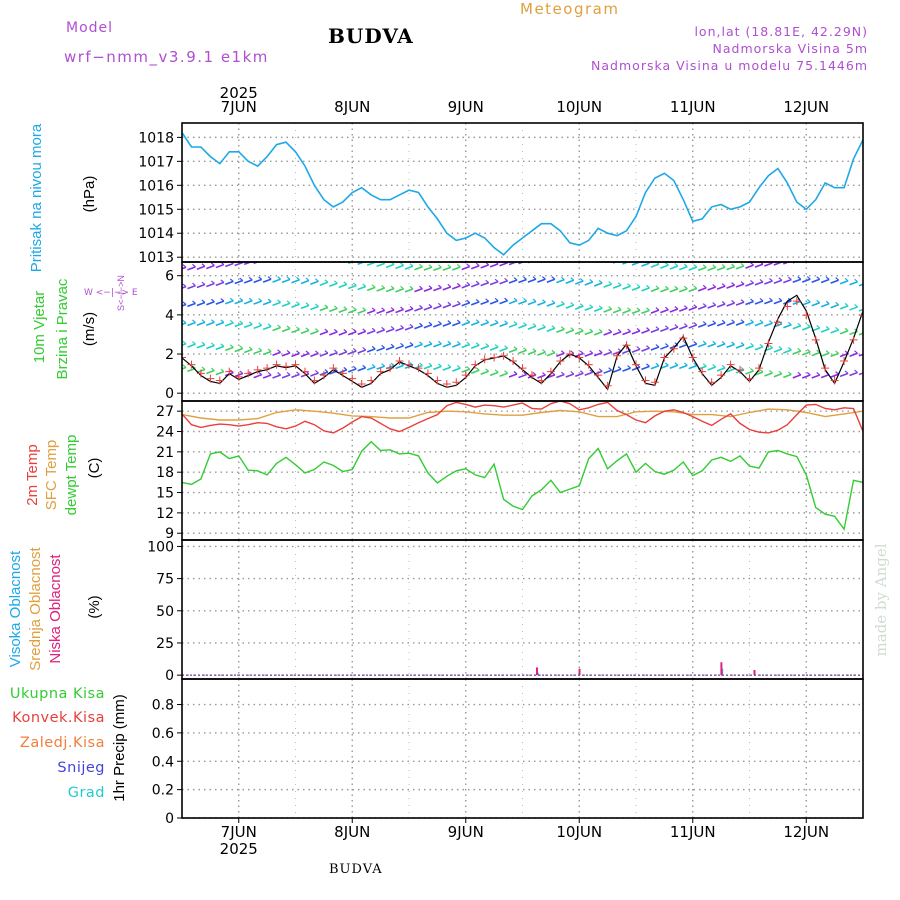 This screenshot has height=900, width=900. Describe the element at coordinates (466, 107) in the screenshot. I see `day-label-top: 9JUN` at that location.